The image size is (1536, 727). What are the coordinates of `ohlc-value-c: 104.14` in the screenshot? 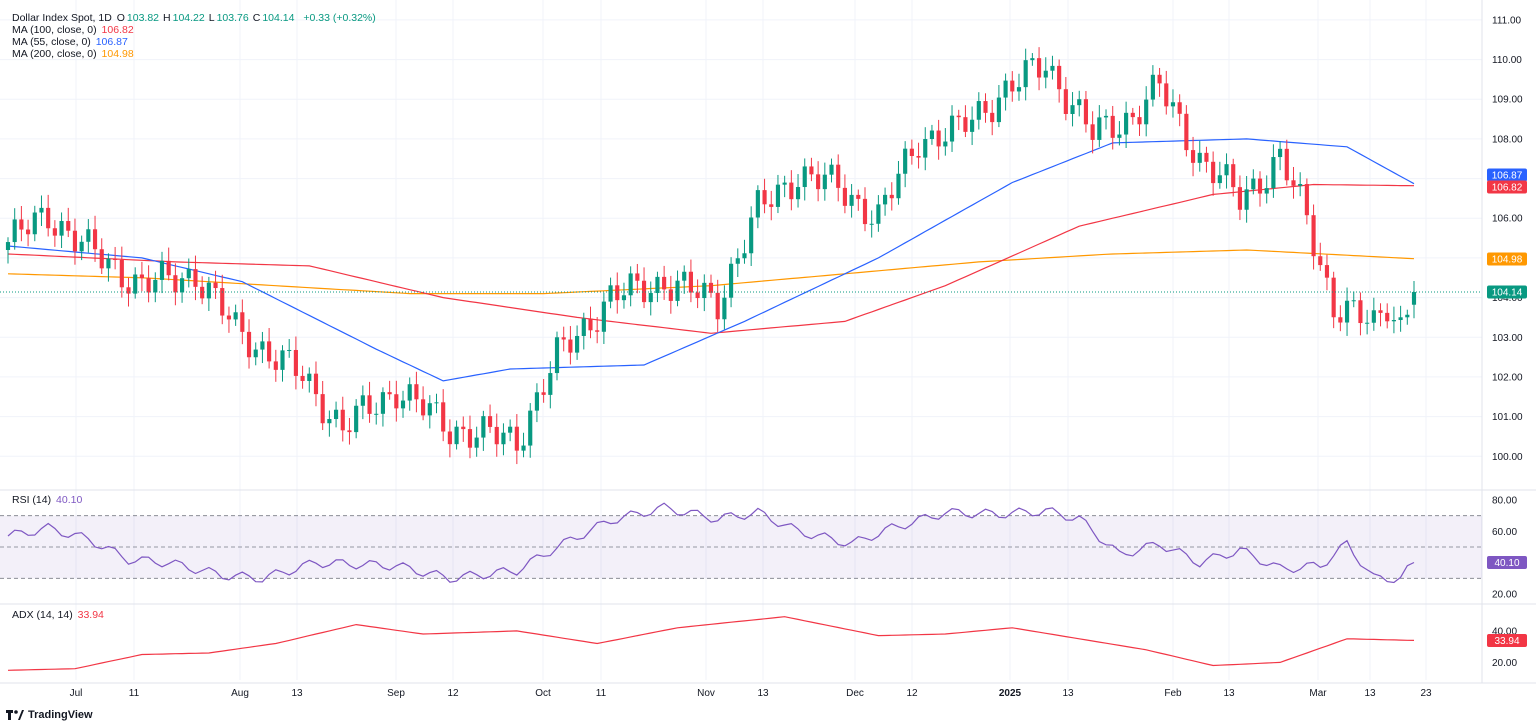 It's located at (278, 18).